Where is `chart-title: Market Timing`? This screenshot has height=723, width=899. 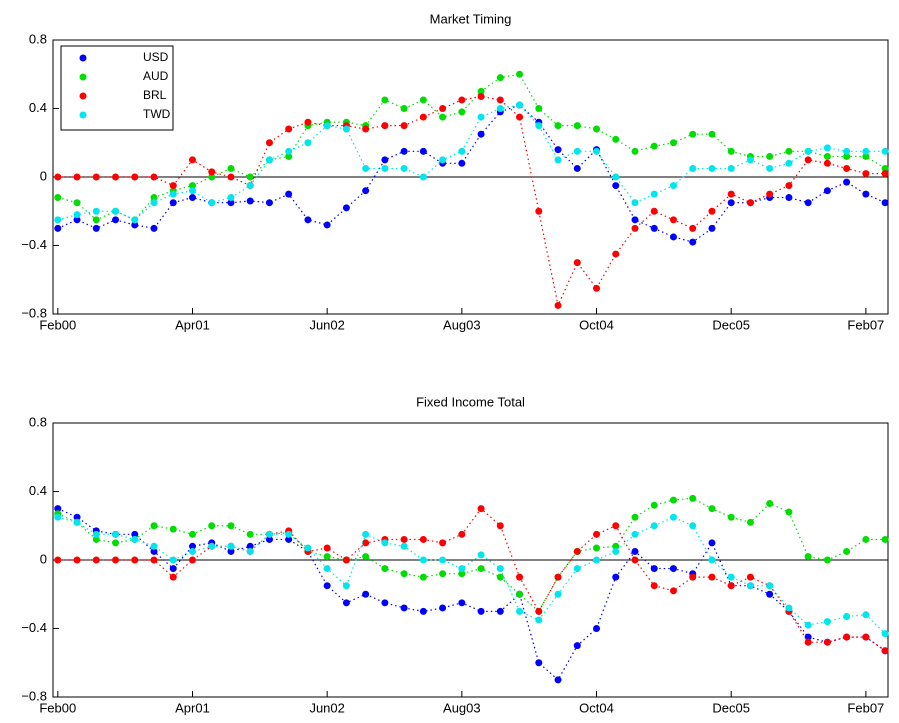
chart-title: Market Timing is located at coordinates (471, 18).